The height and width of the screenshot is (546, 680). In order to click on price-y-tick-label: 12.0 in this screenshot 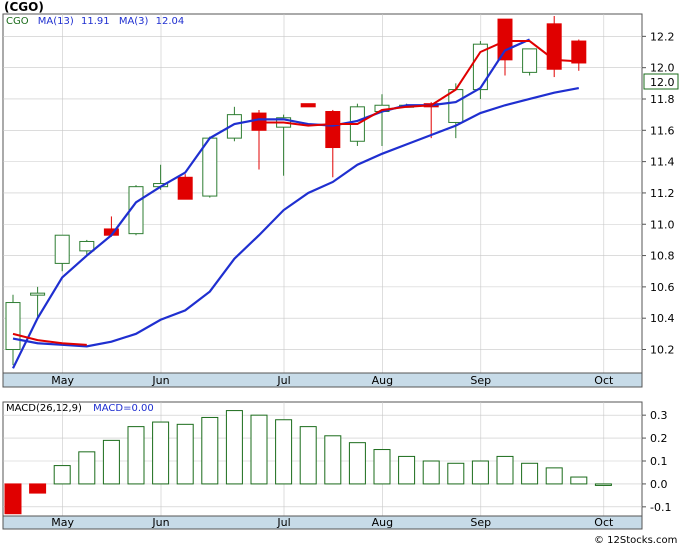, I will do `click(662, 68)`.